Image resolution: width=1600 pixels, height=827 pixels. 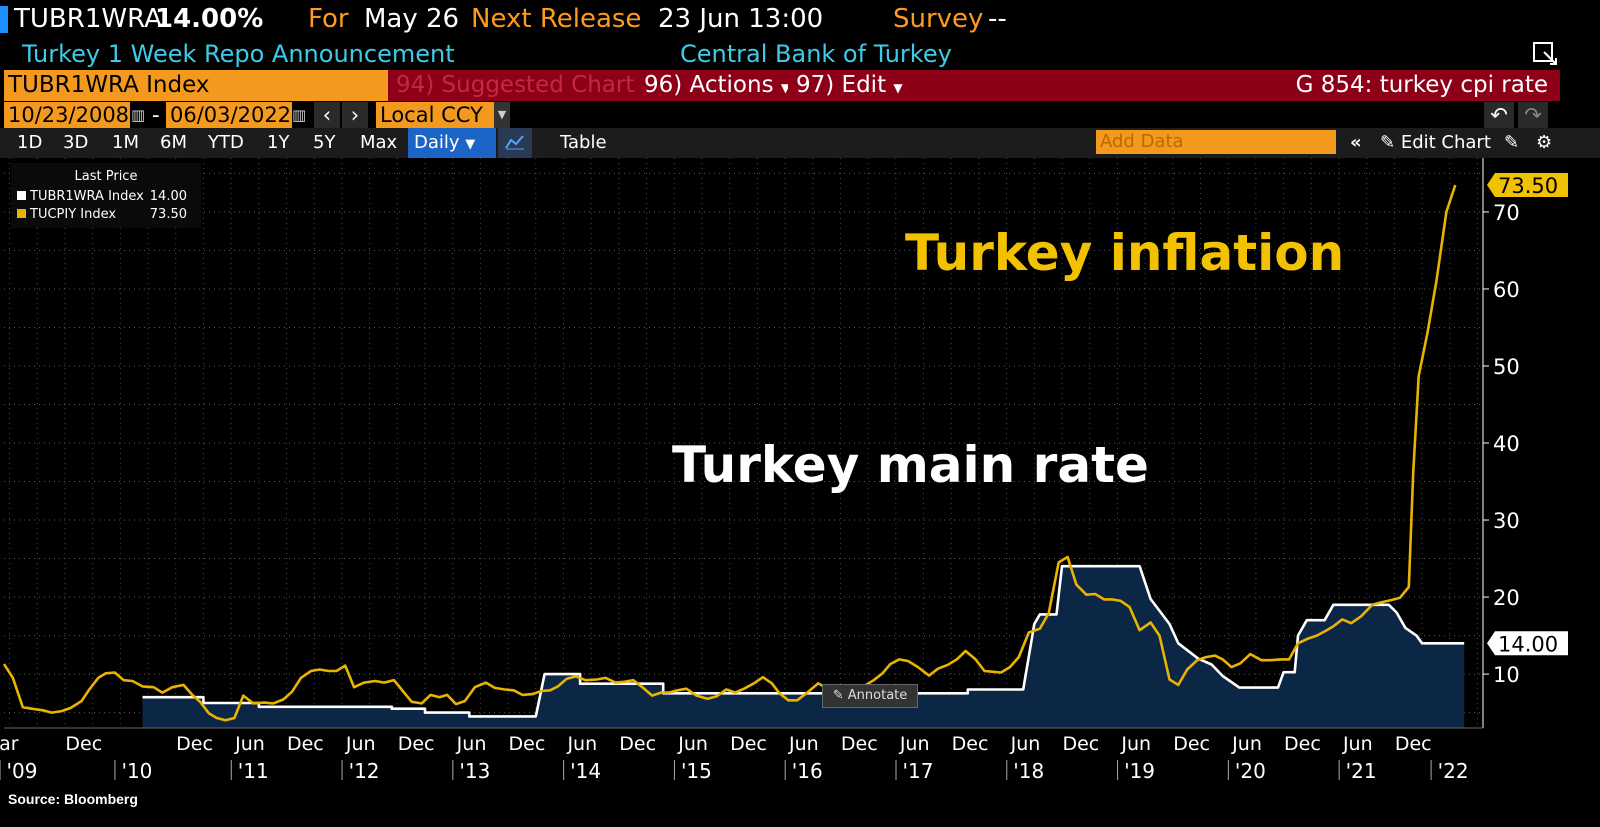 What do you see at coordinates (1499, 115) in the screenshot?
I see `undo-icon: ↶` at bounding box center [1499, 115].